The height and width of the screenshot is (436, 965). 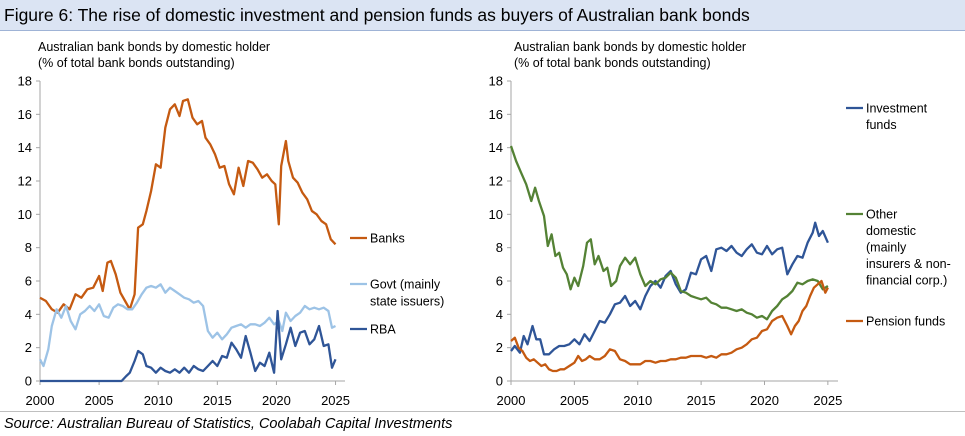 I want to click on right-chart-title-line: (% of total bank bonds outstanding), so click(x=612, y=63).